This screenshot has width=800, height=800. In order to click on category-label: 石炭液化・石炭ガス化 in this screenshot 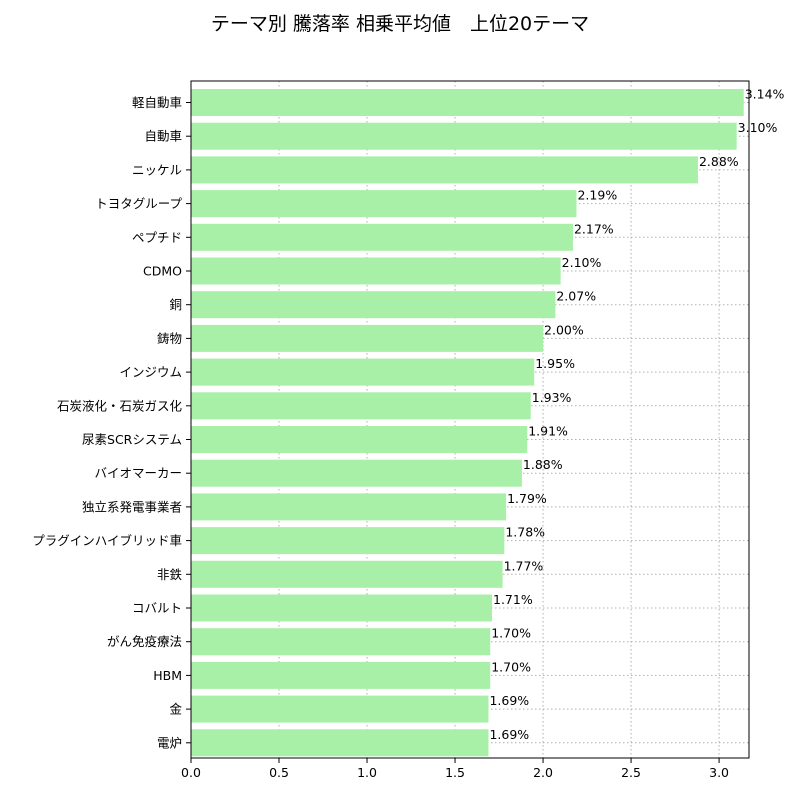, I will do `click(120, 405)`.